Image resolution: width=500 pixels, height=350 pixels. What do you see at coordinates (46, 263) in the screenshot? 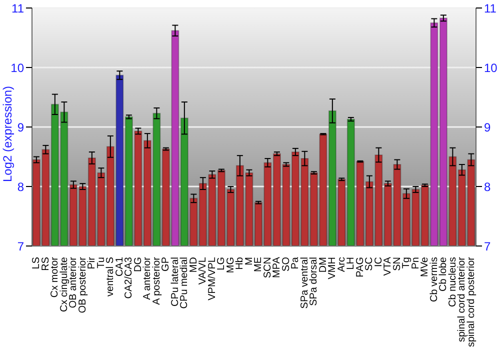
I see `x-tick-label: RS` at bounding box center [46, 263].